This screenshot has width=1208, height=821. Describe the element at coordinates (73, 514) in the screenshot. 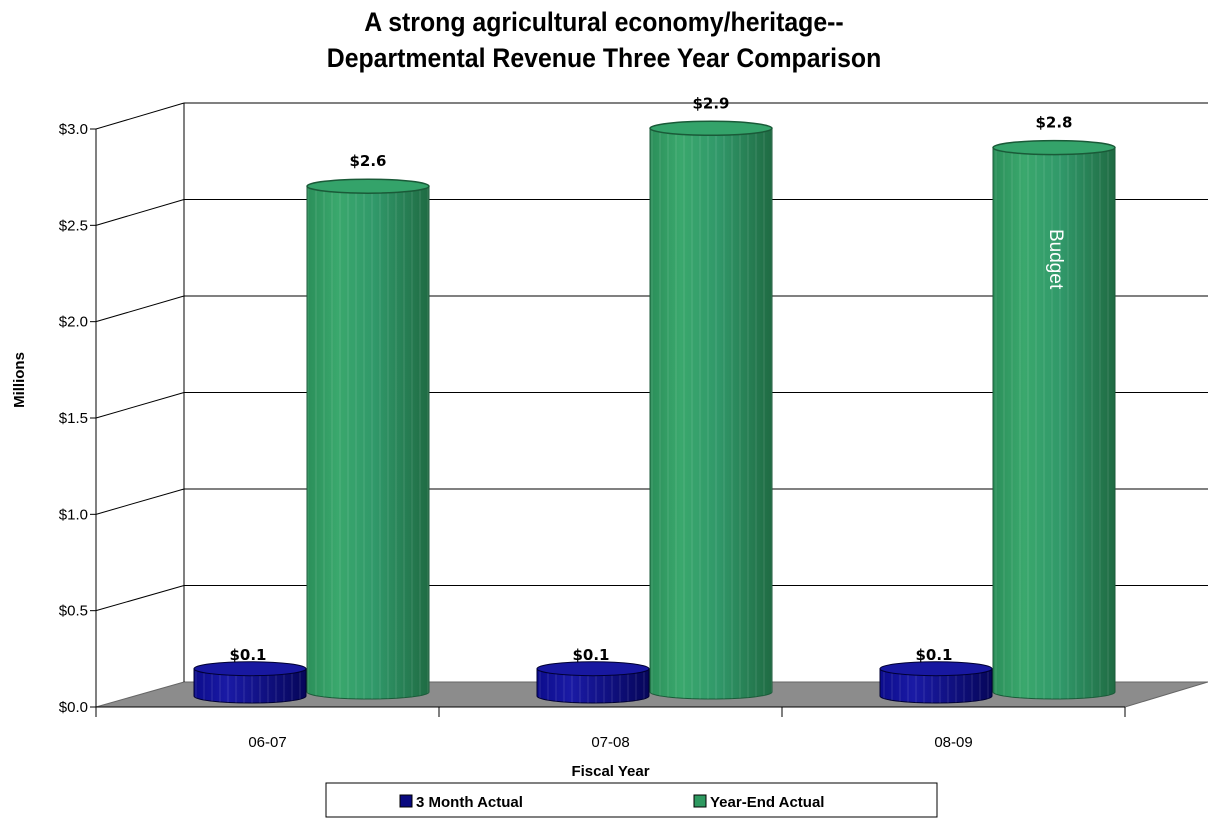

I see `y-tick-label: $1.0` at that location.